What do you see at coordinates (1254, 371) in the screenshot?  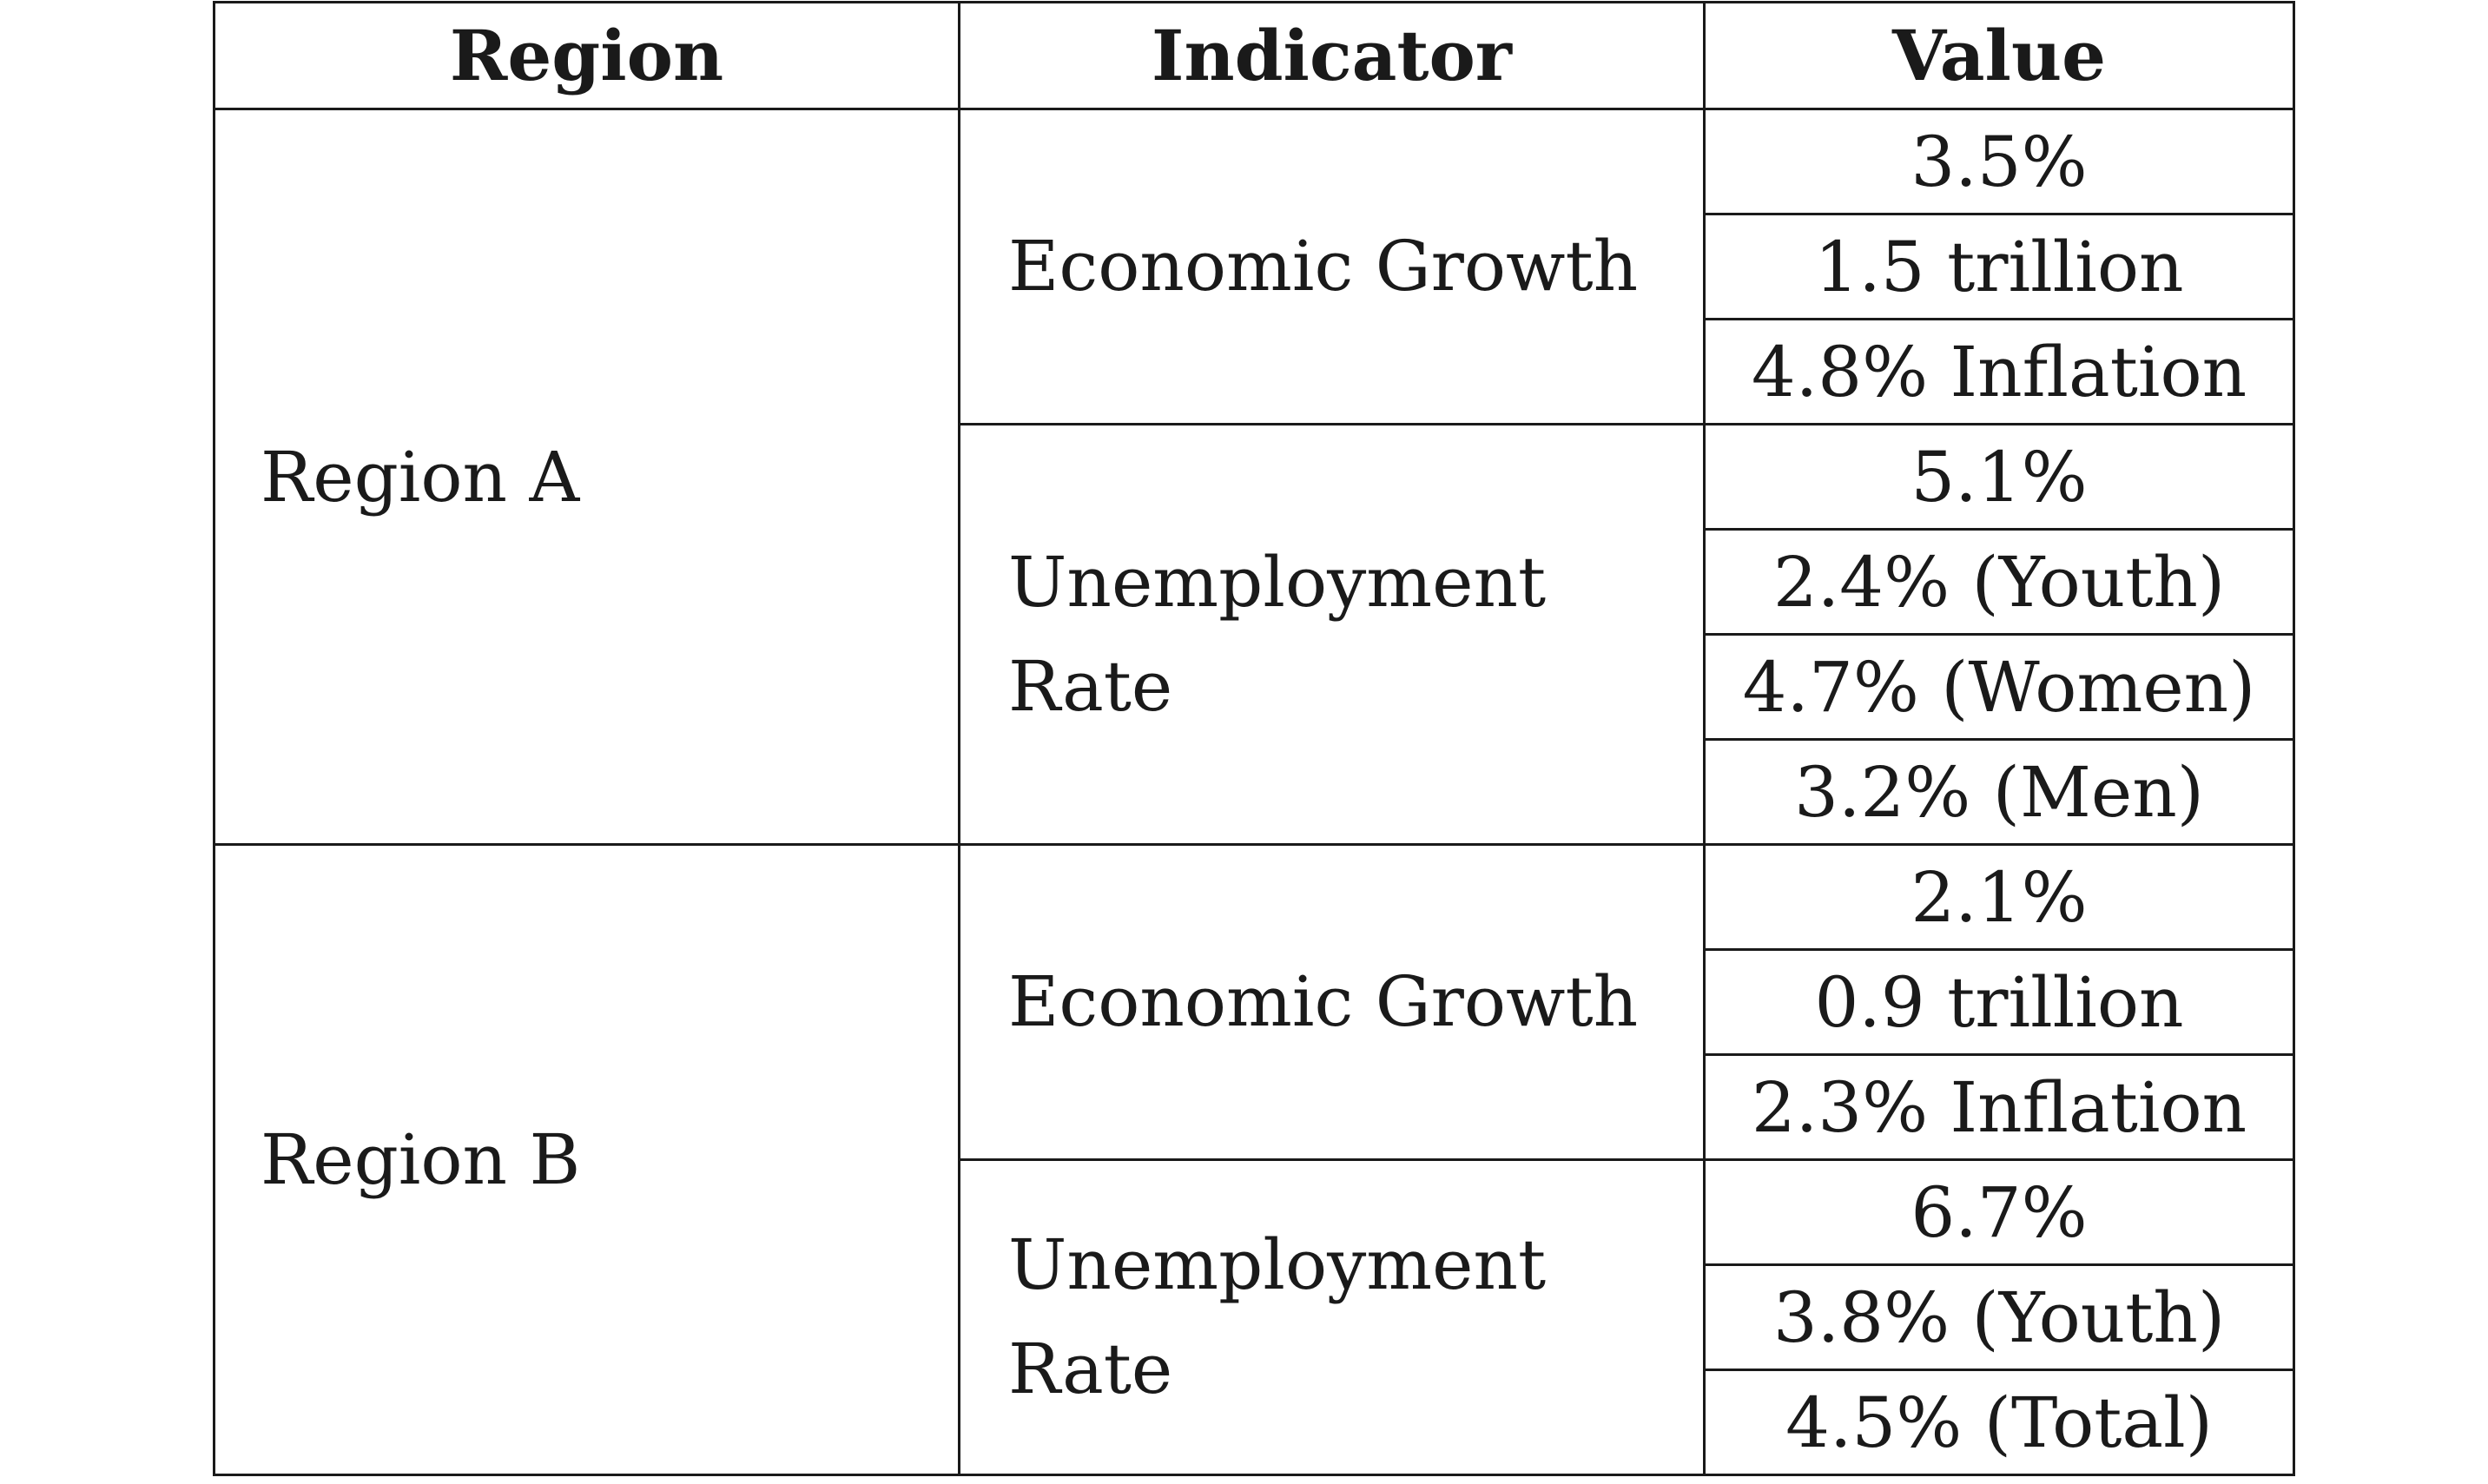 I see `table-row: 4.8% Inflation` at bounding box center [1254, 371].